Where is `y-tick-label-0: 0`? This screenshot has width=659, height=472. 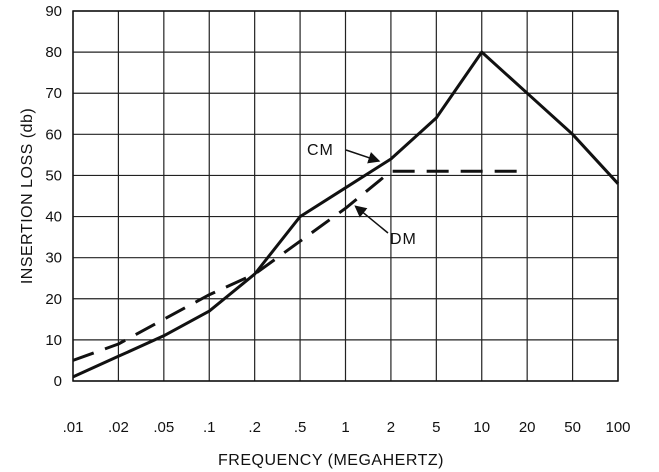 y-tick-label-0: 0 is located at coordinates (58, 381).